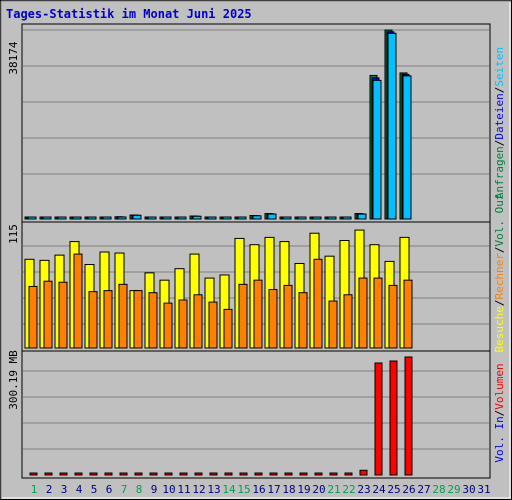 This screenshot has width=512, height=500. Describe the element at coordinates (229, 489) in the screenshot. I see `day-label-14: 14` at that location.